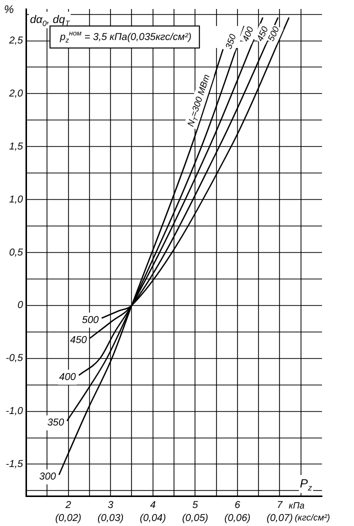 The height and width of the screenshot is (526, 354). Describe the element at coordinates (111, 505) in the screenshot. I see `x-tick-label: 3` at that location.